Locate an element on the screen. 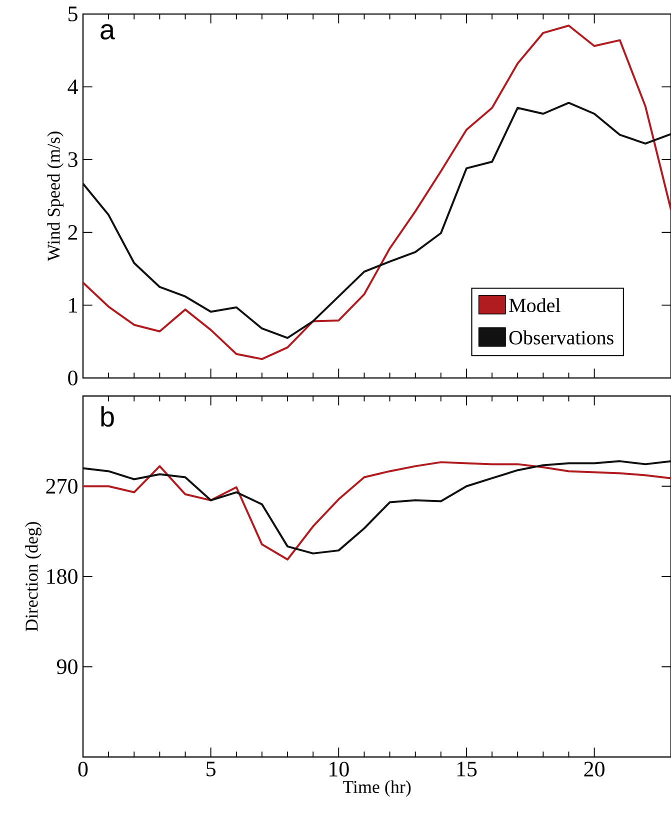  x-tick-label: 15 is located at coordinates (467, 769).